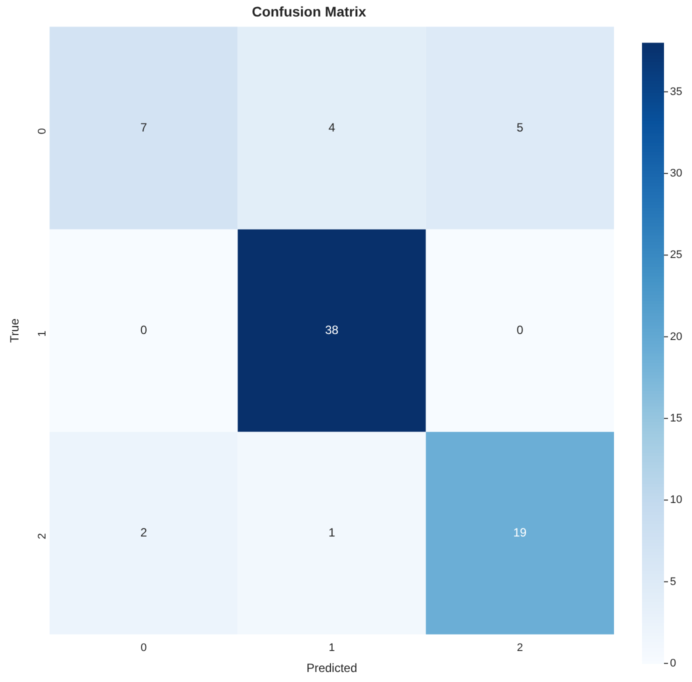 The width and height of the screenshot is (692, 682). Describe the element at coordinates (676, 92) in the screenshot. I see `color-bar-label: 35` at that location.